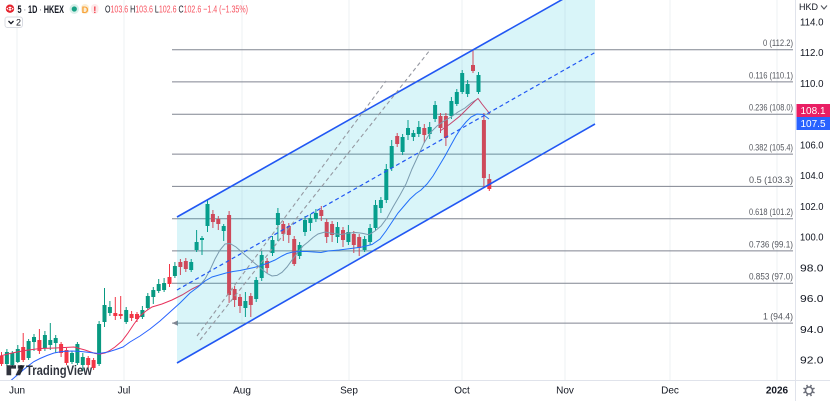 The width and height of the screenshot is (830, 401). Describe the element at coordinates (59, 370) in the screenshot. I see `svg-text: TradingView` at that location.